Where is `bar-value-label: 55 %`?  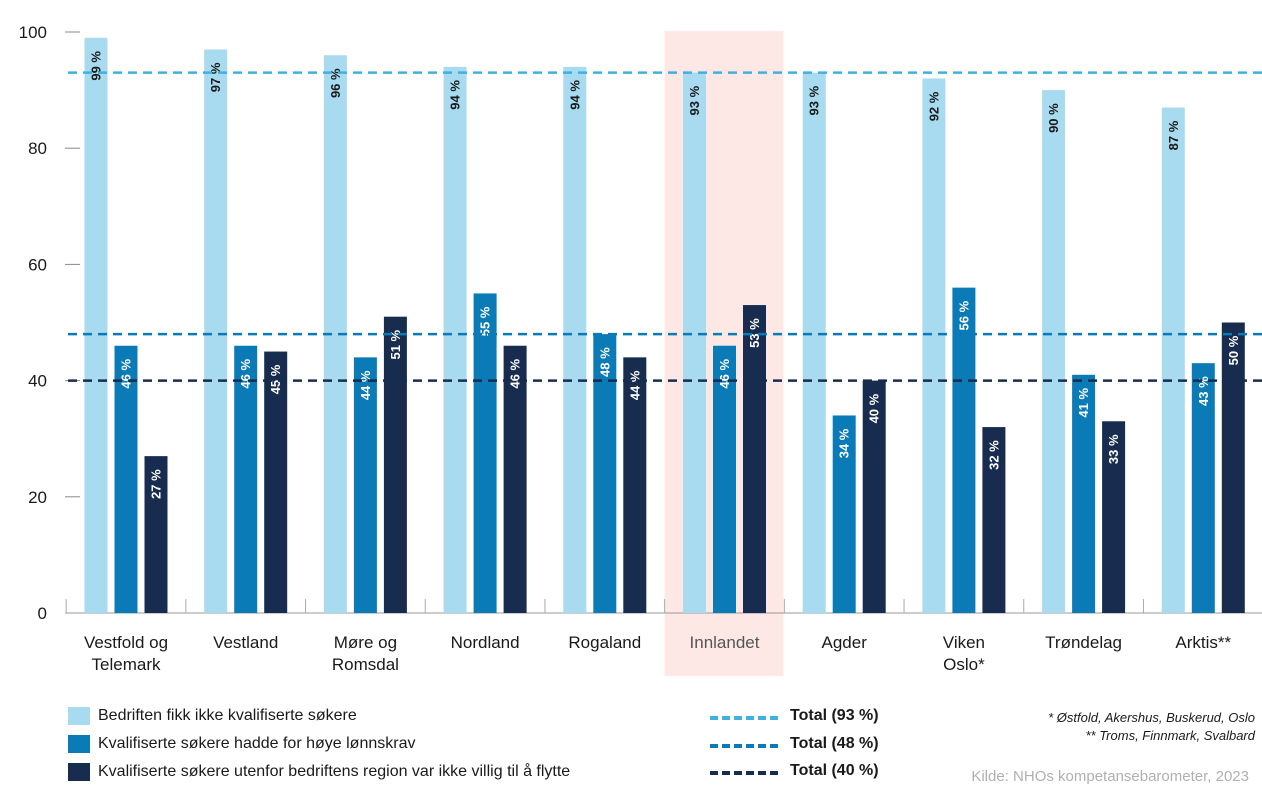
bar-value-label: 55 % is located at coordinates (485, 321).